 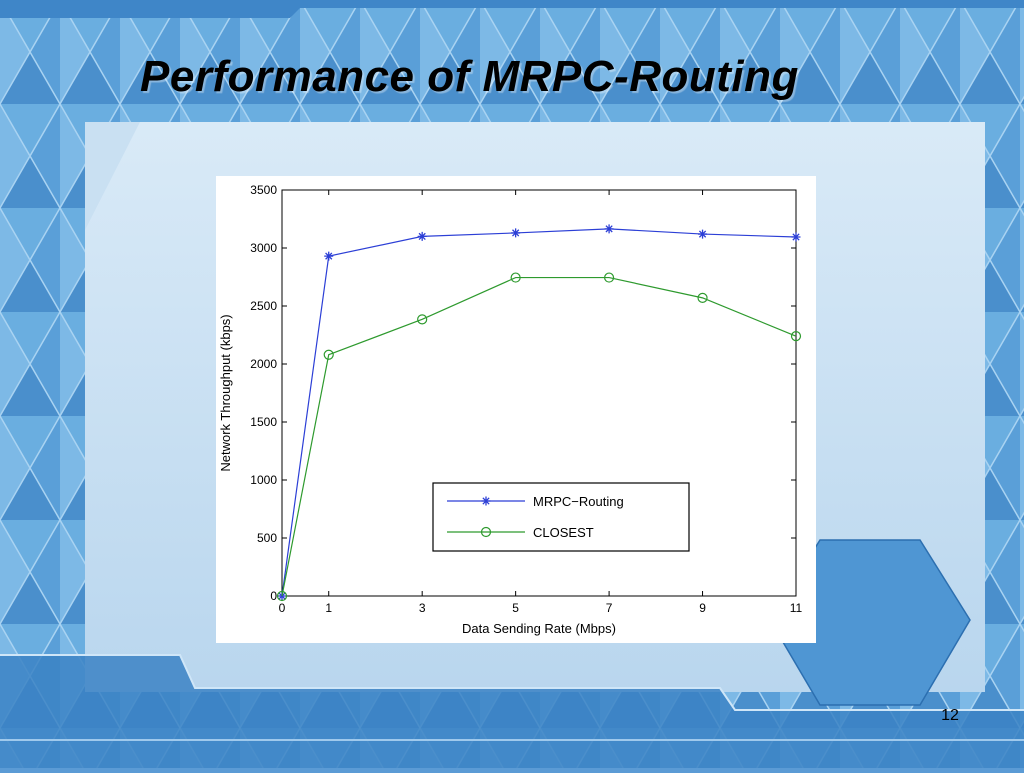 I want to click on y-tick-label: 3000, so click(x=263, y=248).